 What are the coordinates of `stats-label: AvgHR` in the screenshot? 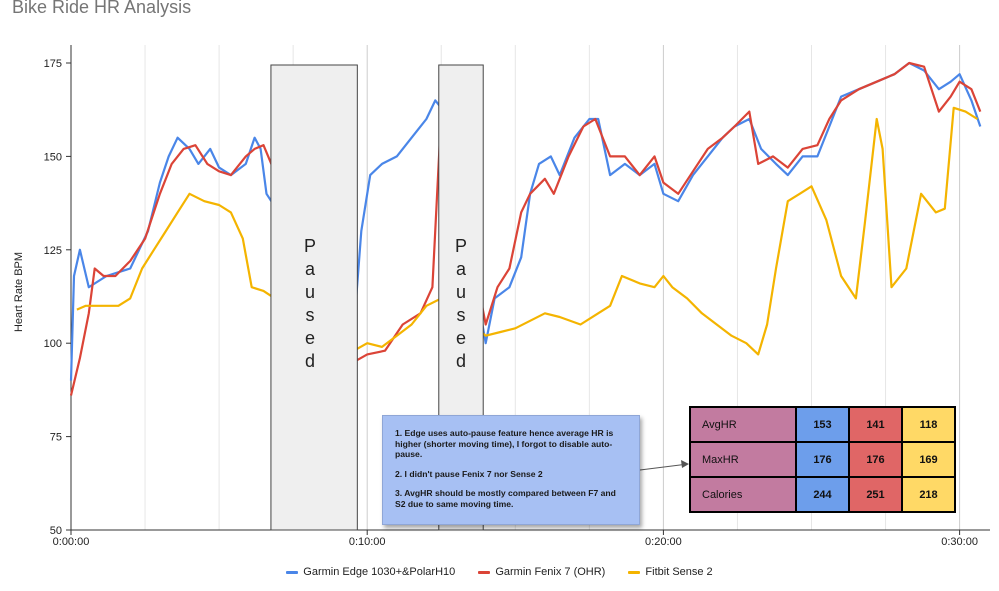 It's located at (743, 424).